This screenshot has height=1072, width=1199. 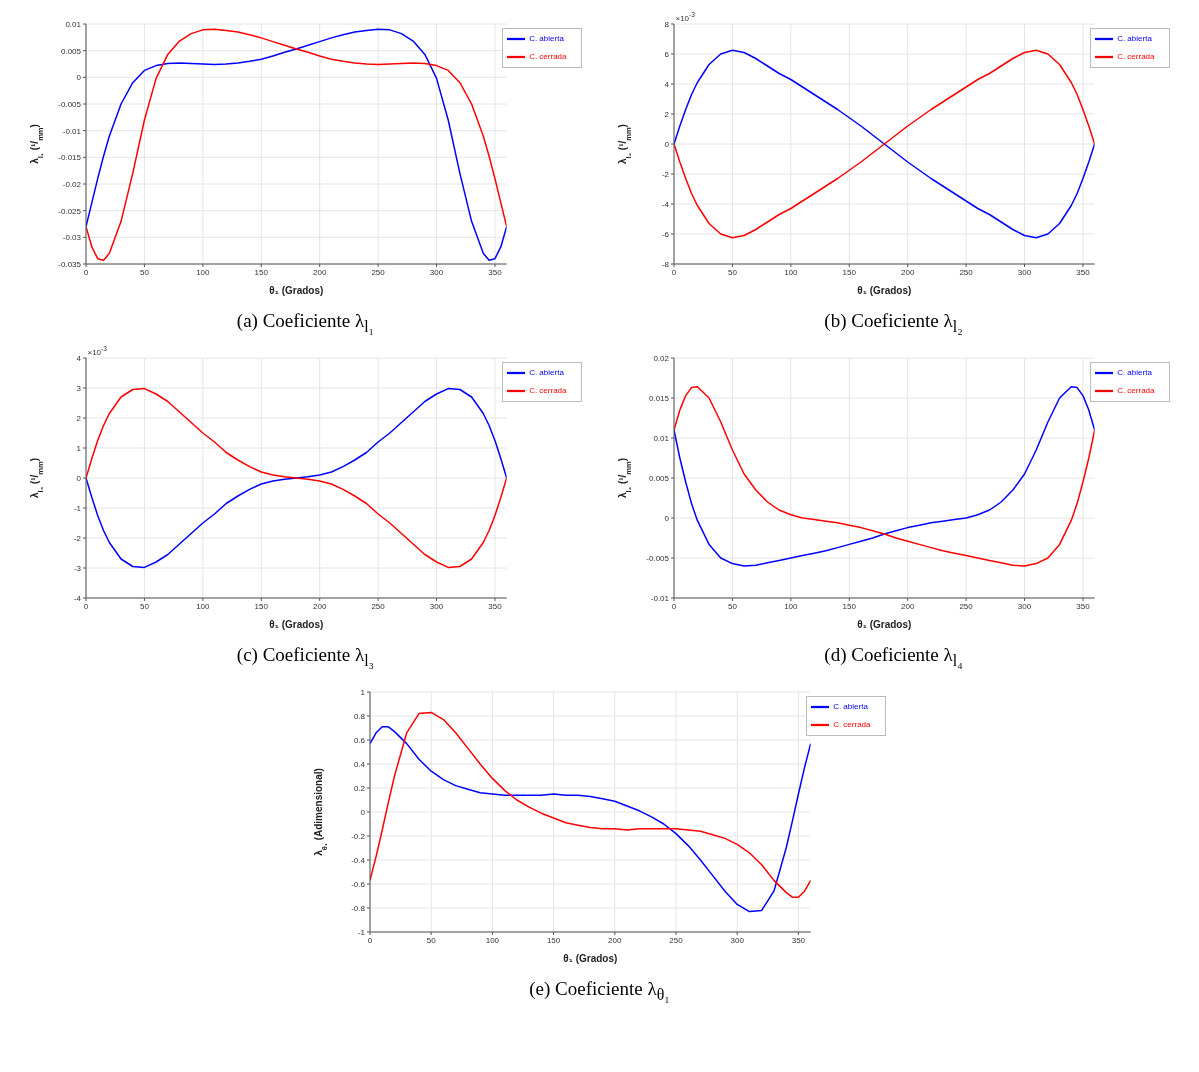 I want to click on y-tick-label: 3, so click(x=79, y=388).